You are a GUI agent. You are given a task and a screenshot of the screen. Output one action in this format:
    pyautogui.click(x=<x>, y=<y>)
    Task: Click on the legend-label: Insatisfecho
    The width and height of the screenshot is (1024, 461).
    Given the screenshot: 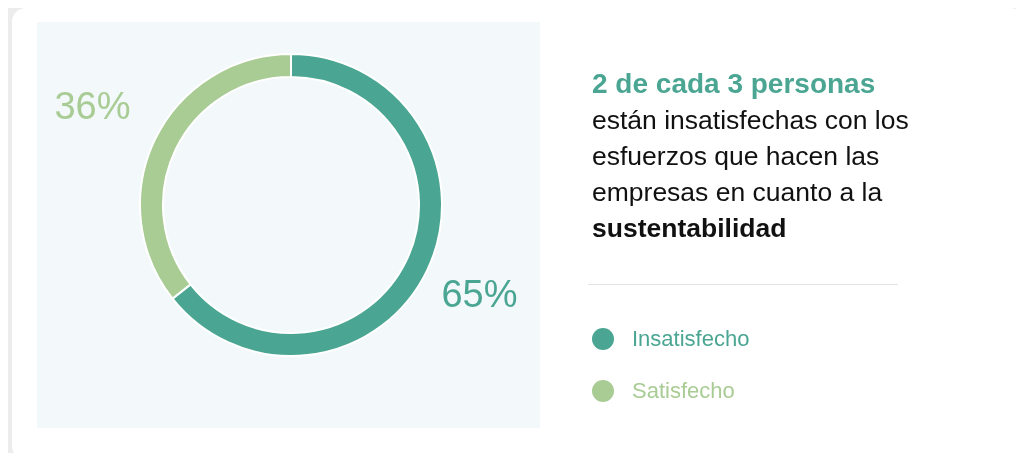 What is the action you would take?
    pyautogui.click(x=691, y=339)
    